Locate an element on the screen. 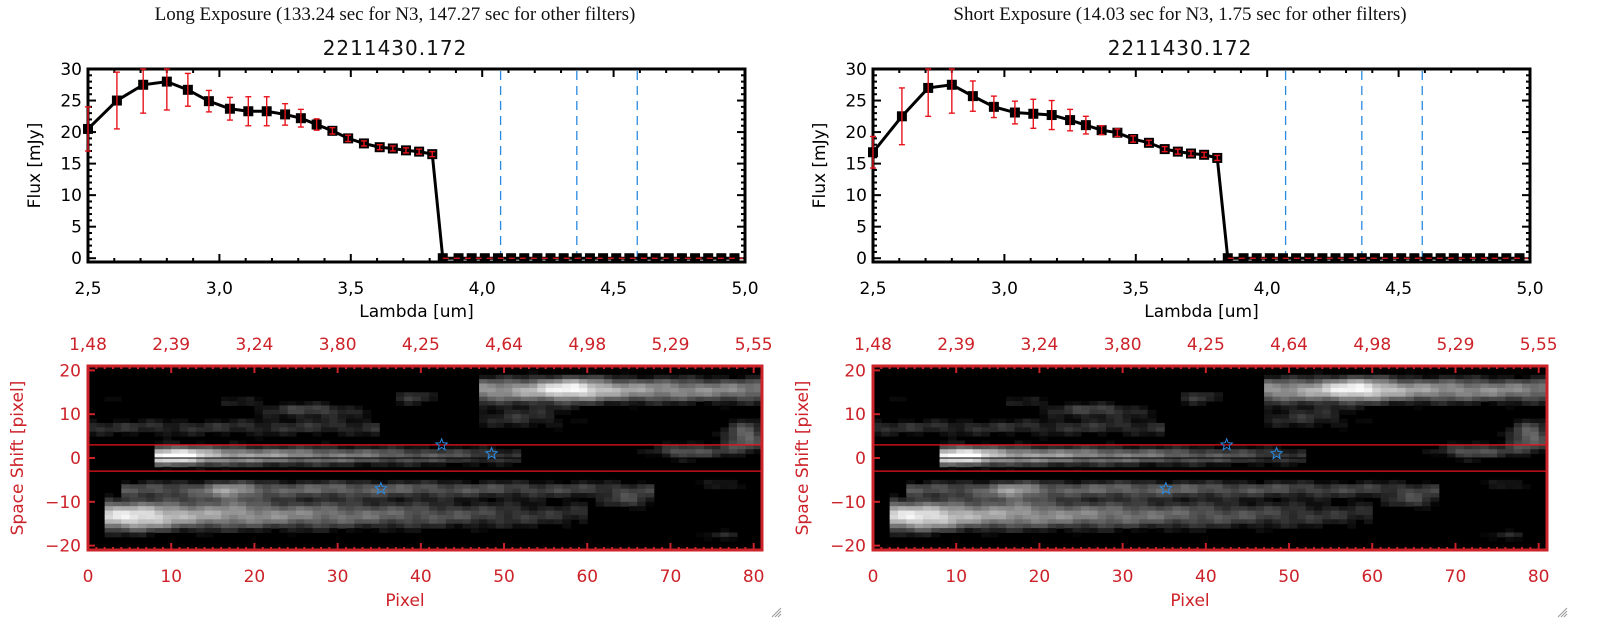 Image resolution: width=1600 pixels, height=630 pixels. data-point is located at coordinates (603, 258).